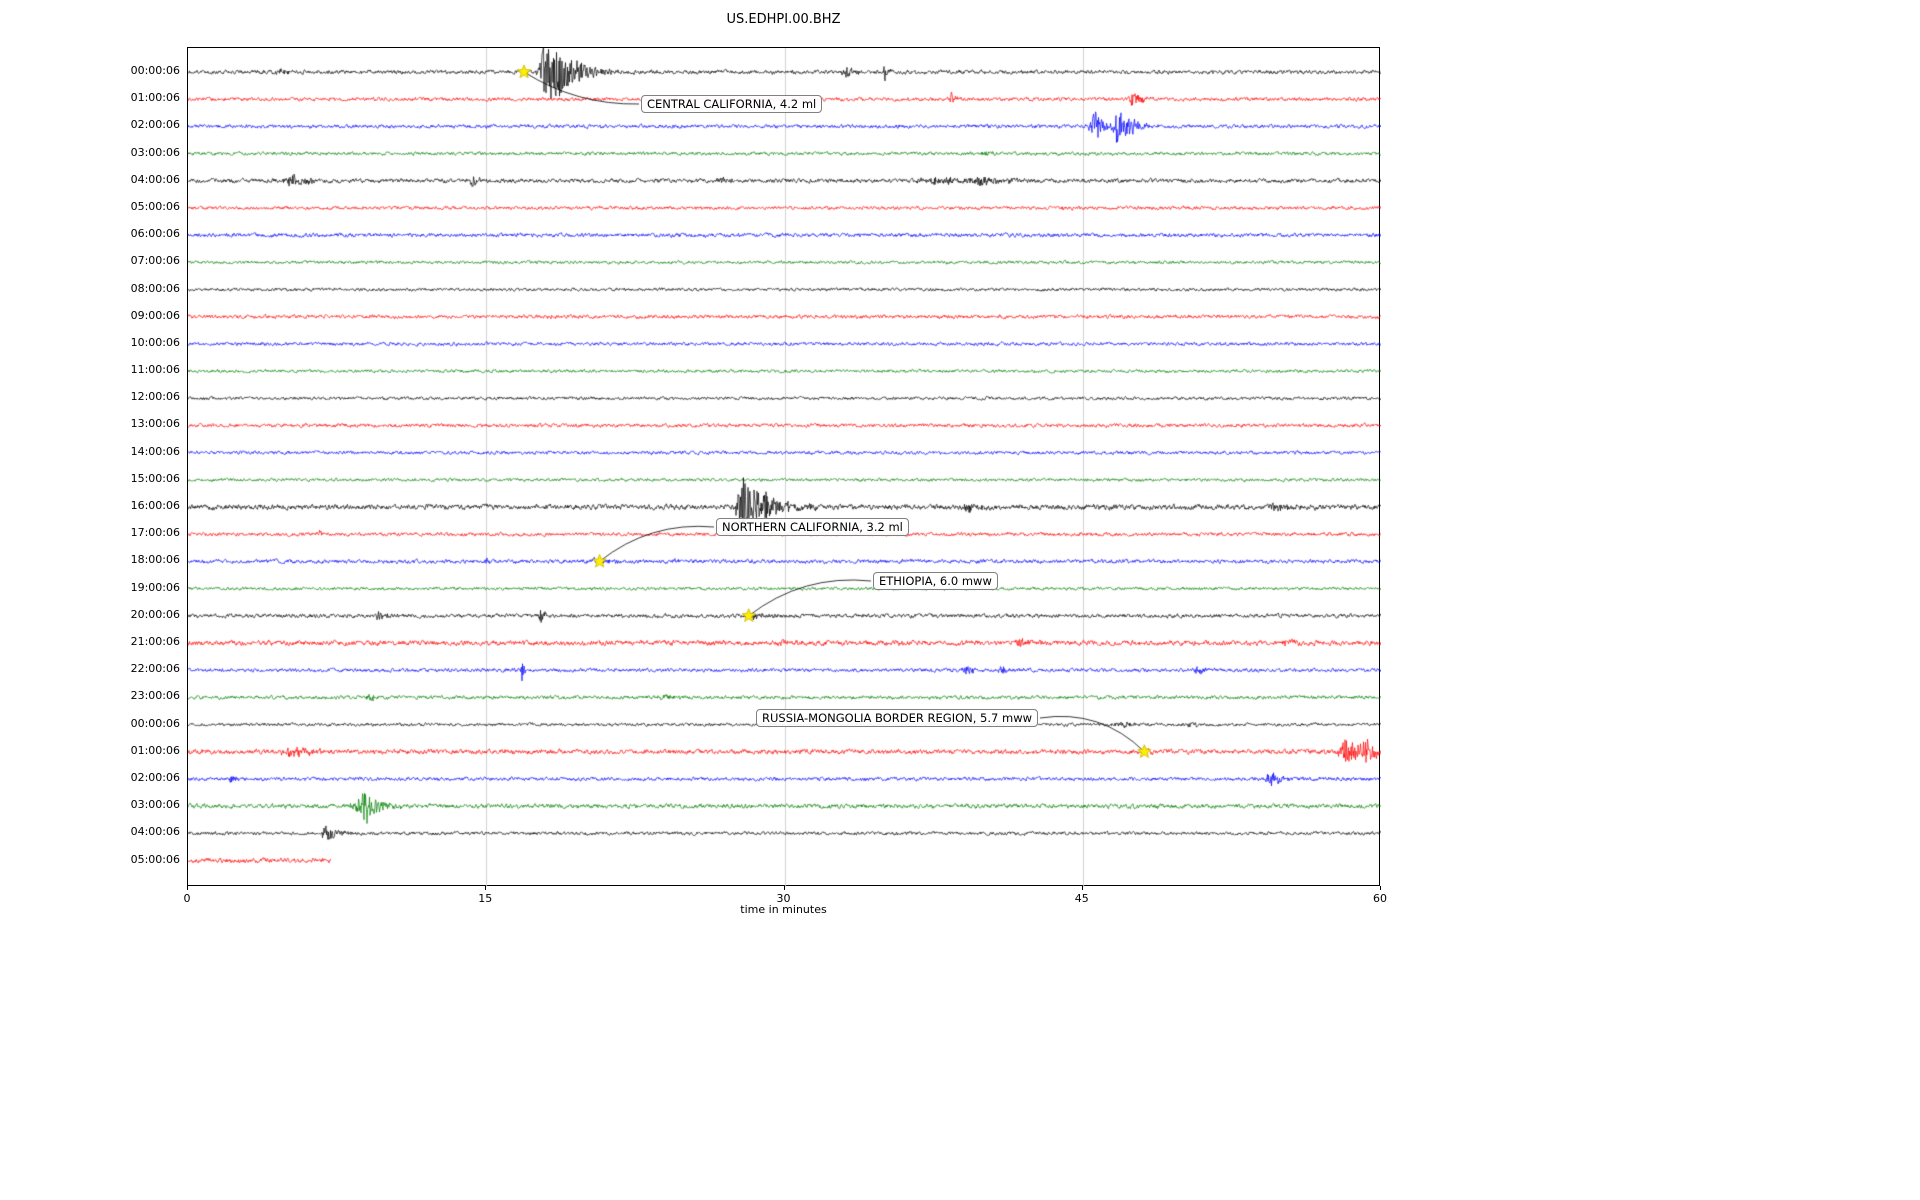  What do you see at coordinates (155, 234) in the screenshot?
I see `y-tick-label: 06:00:06` at bounding box center [155, 234].